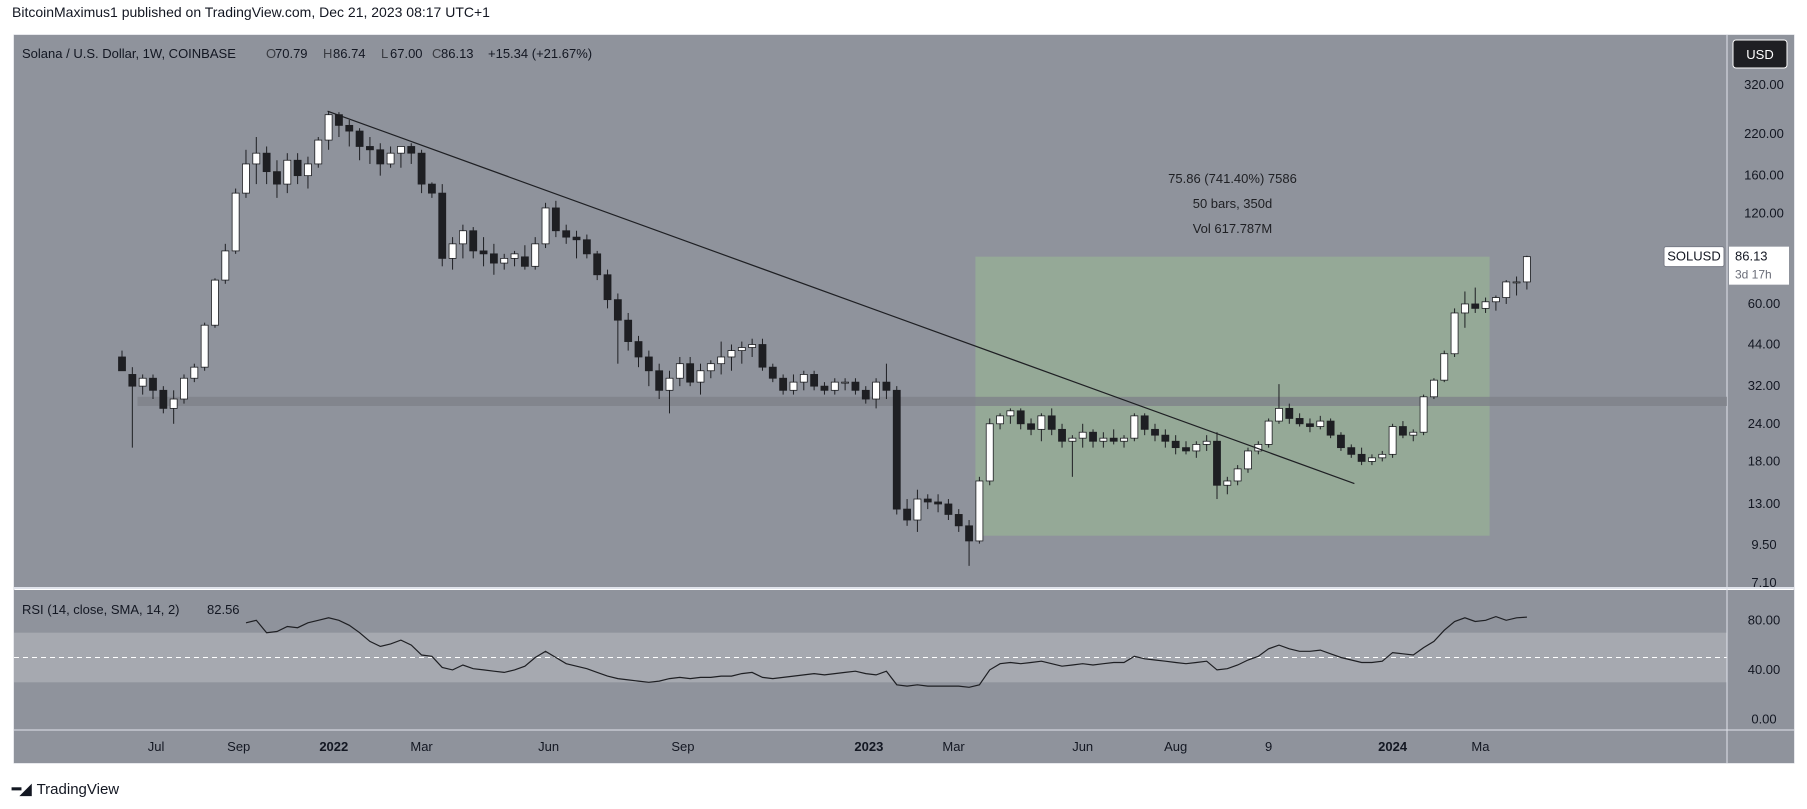 This screenshot has height=809, width=1807. Describe the element at coordinates (932, 401) in the screenshot. I see `support-zone` at that location.